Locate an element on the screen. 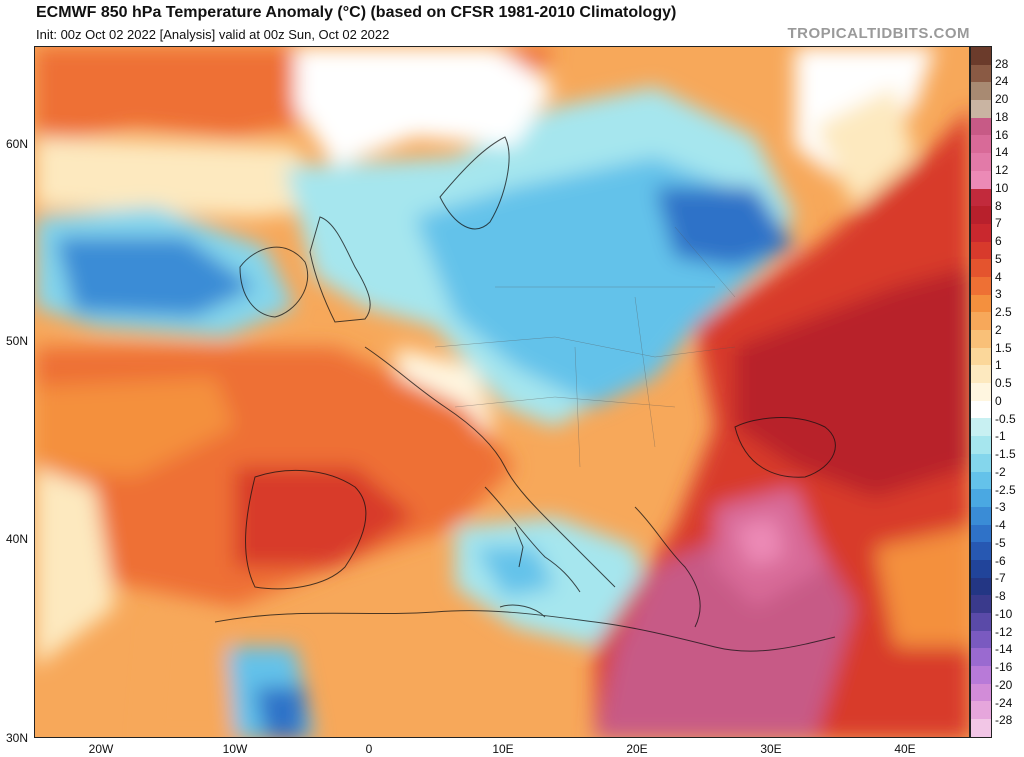  lat-label-30n: 30N is located at coordinates (16, 738).